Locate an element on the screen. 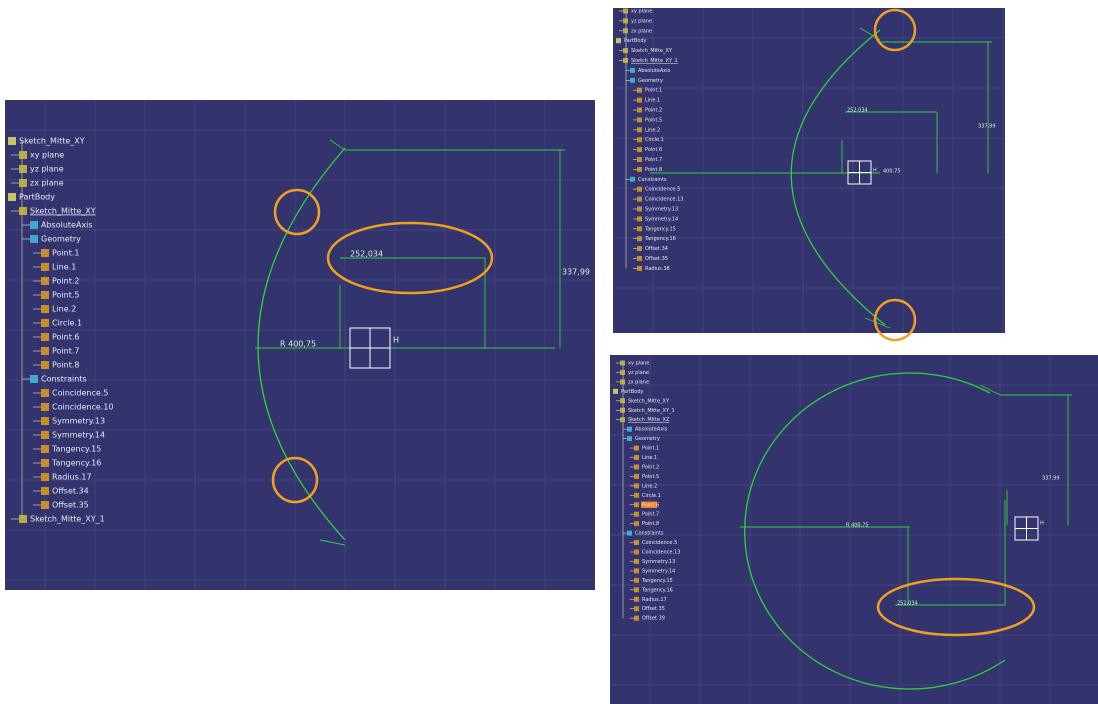 The height and width of the screenshot is (704, 1098). dimension-value: 400,75 is located at coordinates (892, 172).